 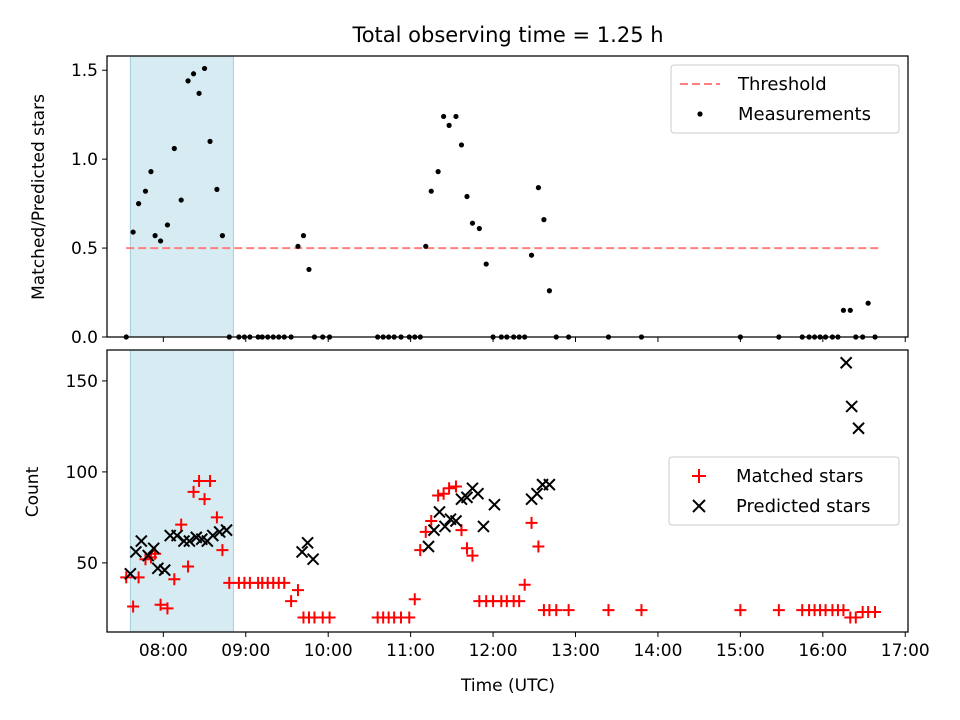 What do you see at coordinates (799, 476) in the screenshot?
I see `matched-legend-label: Matched stars` at bounding box center [799, 476].